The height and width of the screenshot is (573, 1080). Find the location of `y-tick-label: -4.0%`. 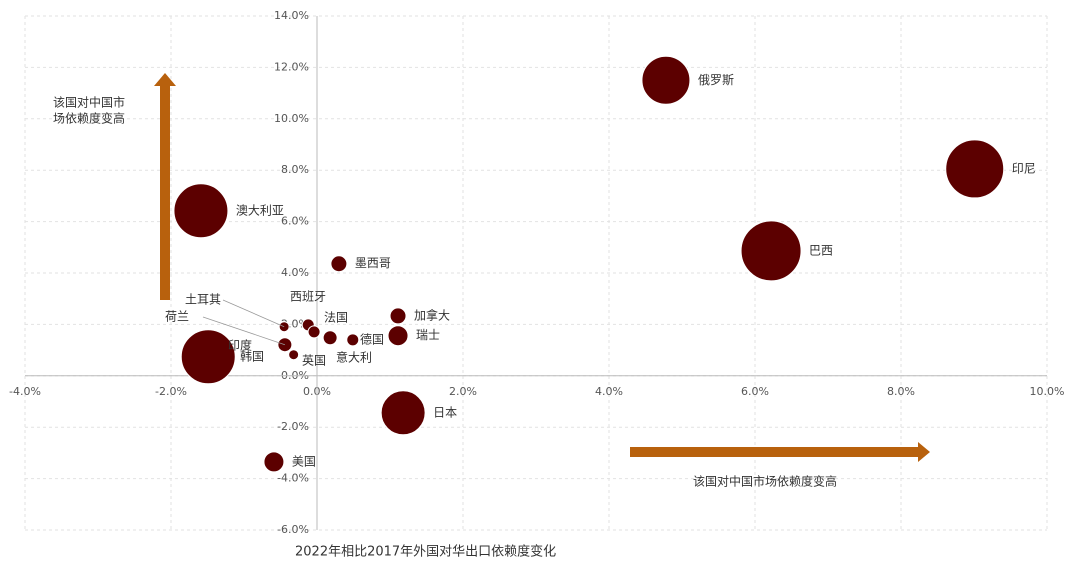

y-tick-label: -4.0% is located at coordinates (293, 478).